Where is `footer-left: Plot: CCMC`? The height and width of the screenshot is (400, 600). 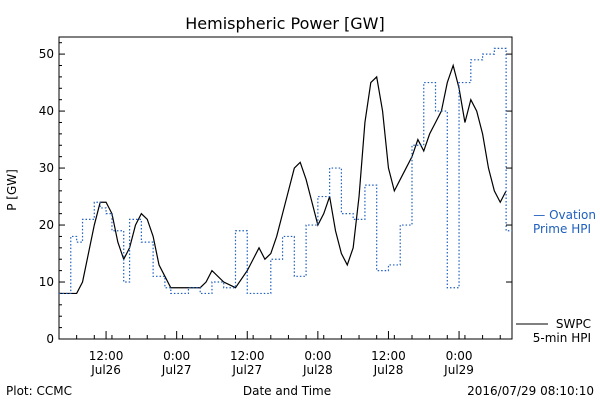
footer-left: Plot: CCMC is located at coordinates (39, 391).